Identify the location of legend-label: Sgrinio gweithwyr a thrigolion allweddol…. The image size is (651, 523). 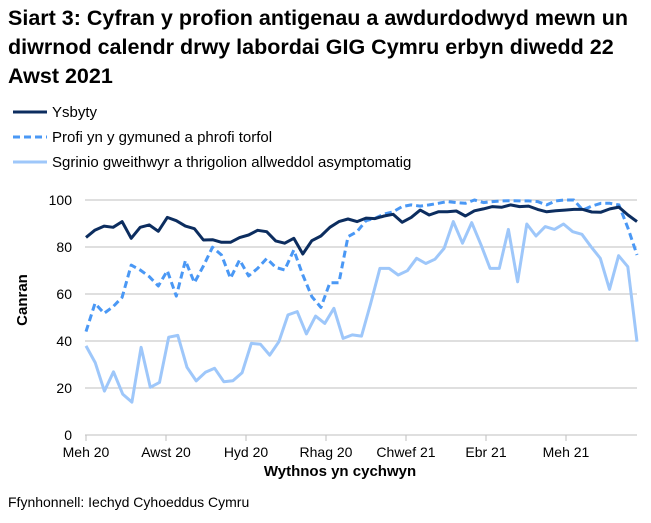
(232, 162).